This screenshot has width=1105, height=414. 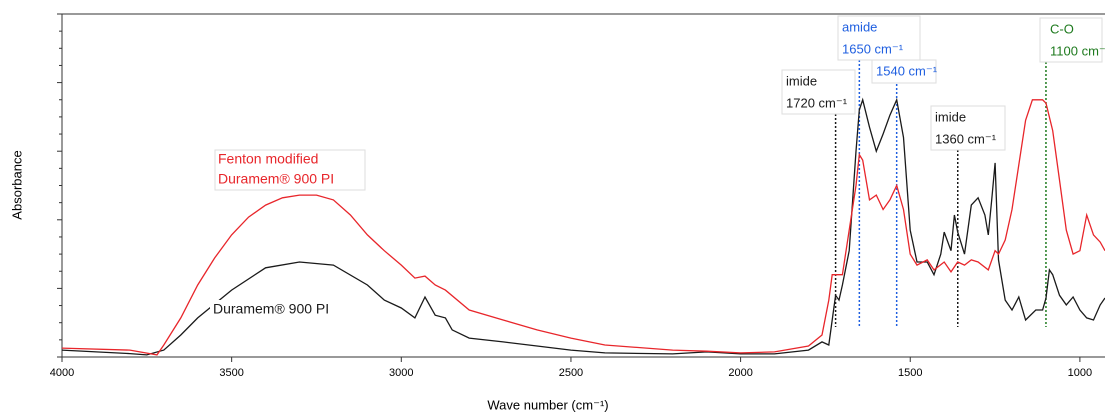 I want to click on annotation-text: 1360 cm⁻¹, so click(x=966, y=138).